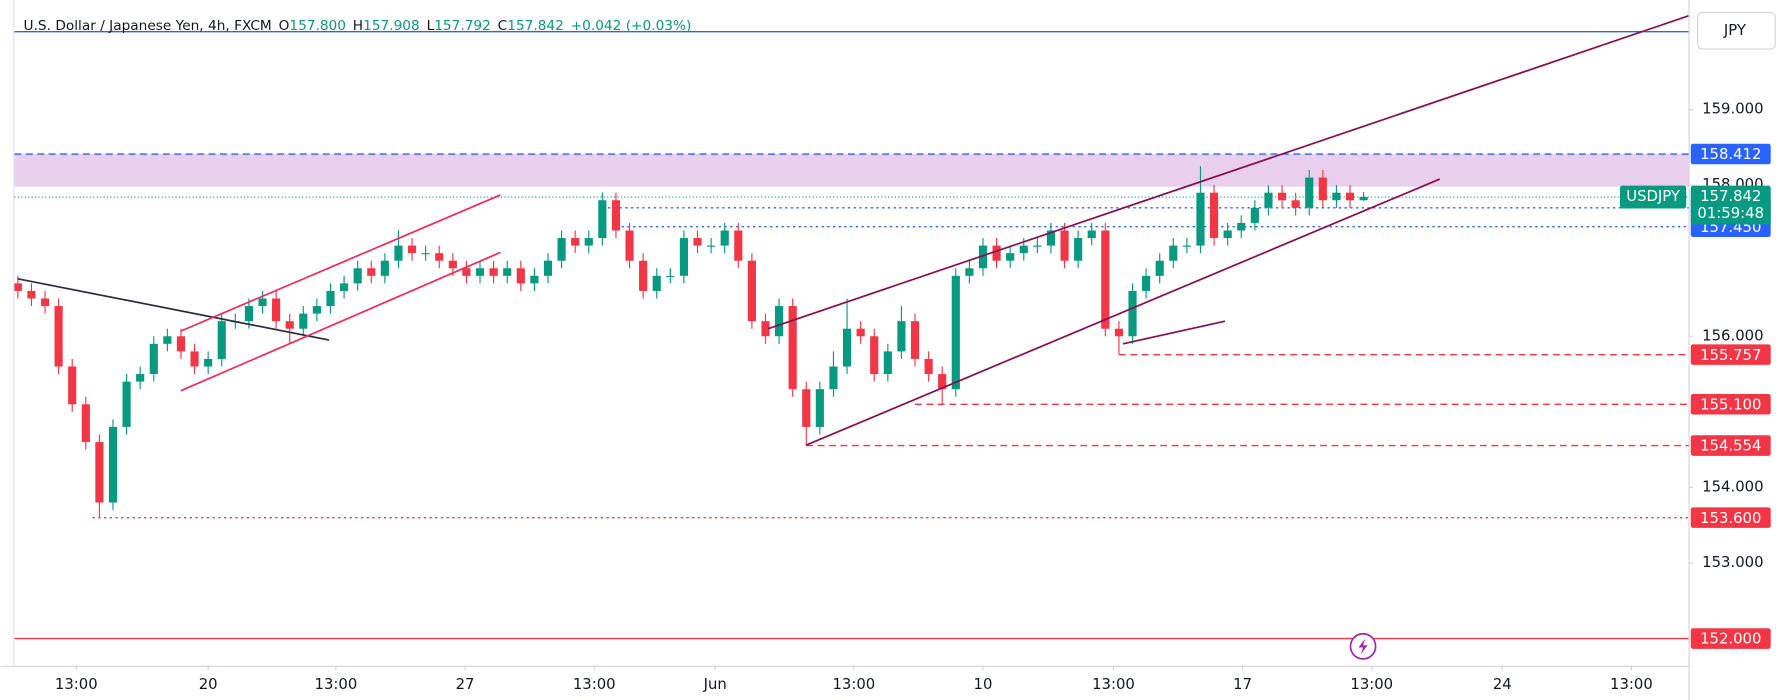 The width and height of the screenshot is (1792, 700). Describe the element at coordinates (284, 26) in the screenshot. I see `header-part: O` at that location.